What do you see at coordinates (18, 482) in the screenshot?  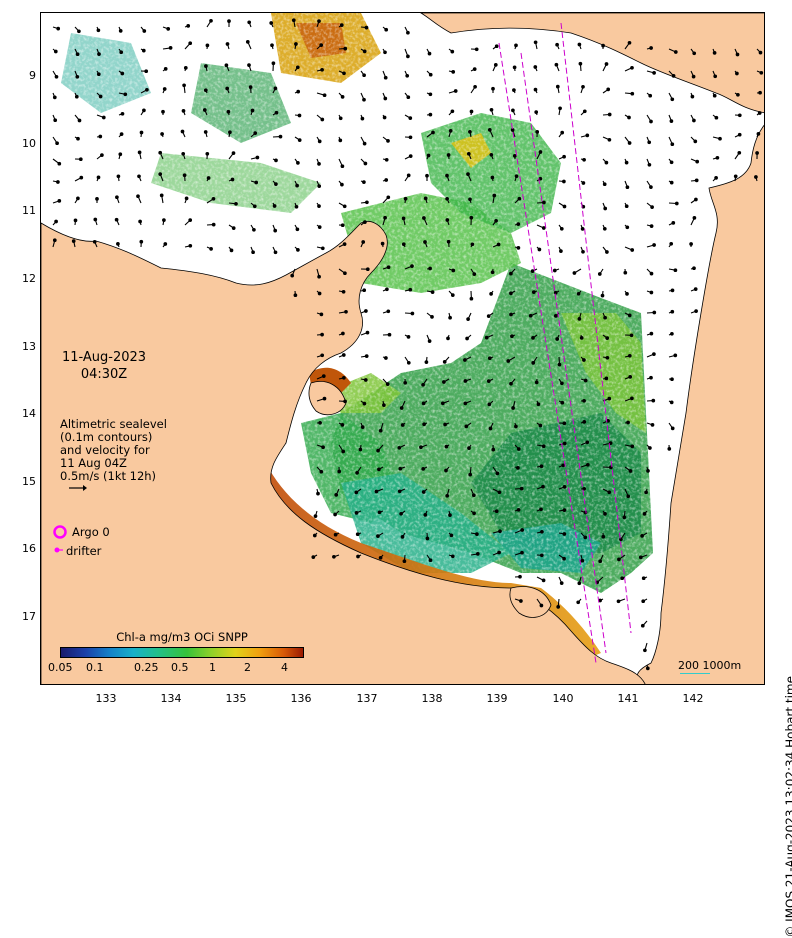 I see `lat-tick-15: 15` at bounding box center [18, 482].